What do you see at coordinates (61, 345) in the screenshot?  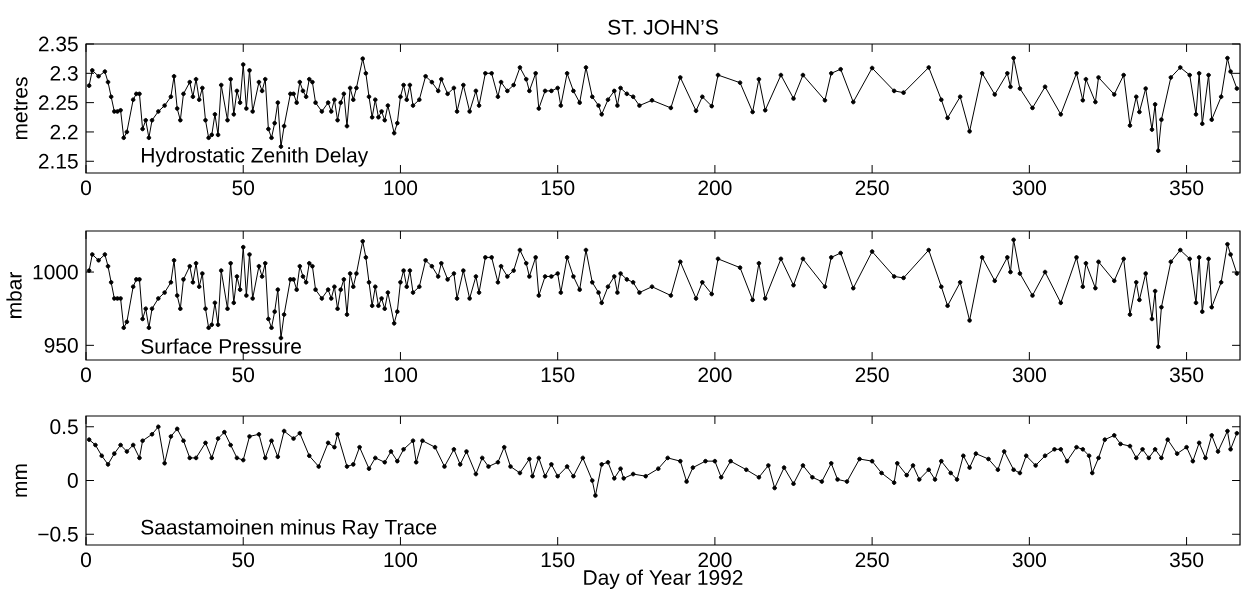 I see `y-tick-label: 950` at bounding box center [61, 345].